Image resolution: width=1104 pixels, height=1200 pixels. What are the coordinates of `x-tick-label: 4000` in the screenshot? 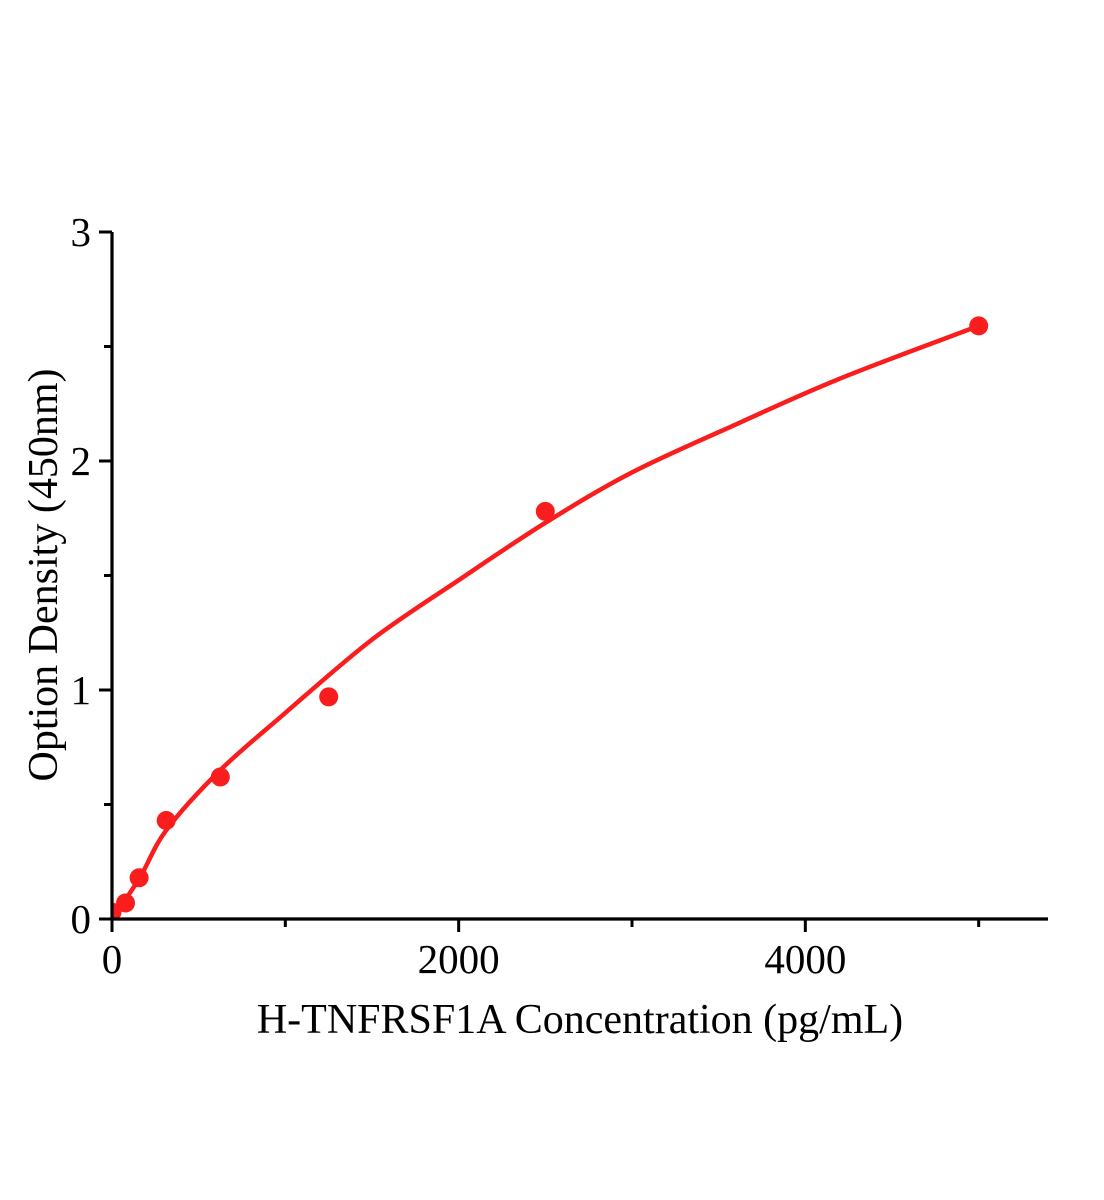 It's located at (805, 959).